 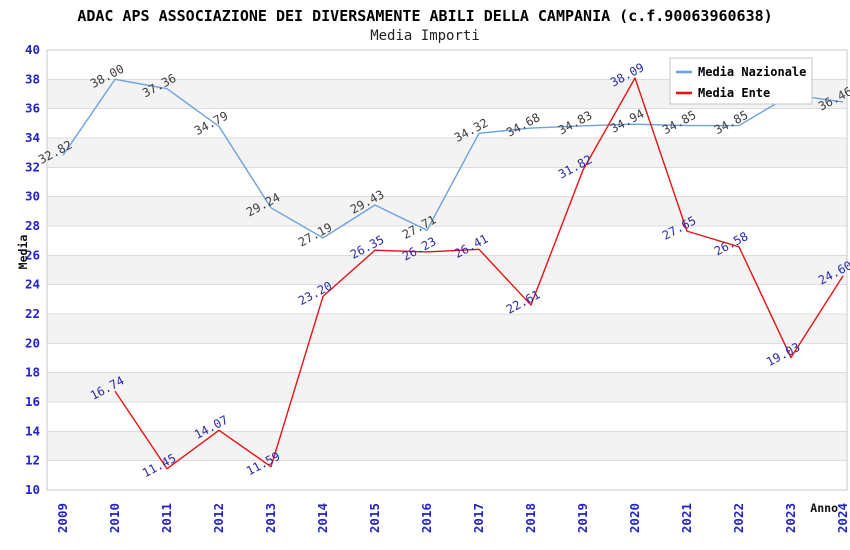 I want to click on x-tick-label: 2023, so click(x=790, y=518).